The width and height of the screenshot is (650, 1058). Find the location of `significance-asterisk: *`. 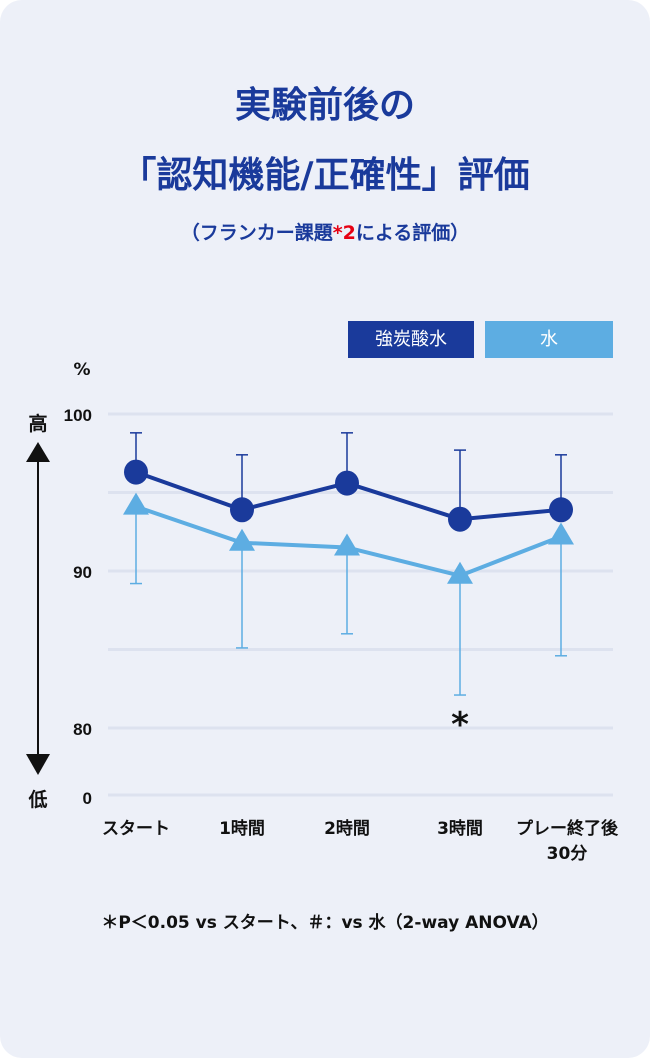

significance-asterisk: * is located at coordinates (460, 725).